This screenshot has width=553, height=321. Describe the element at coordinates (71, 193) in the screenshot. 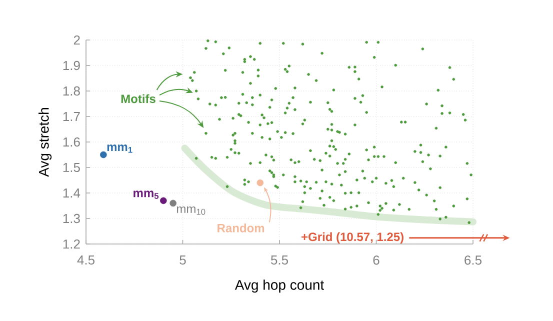

I see `y-tick-label: 1.4` at that location.